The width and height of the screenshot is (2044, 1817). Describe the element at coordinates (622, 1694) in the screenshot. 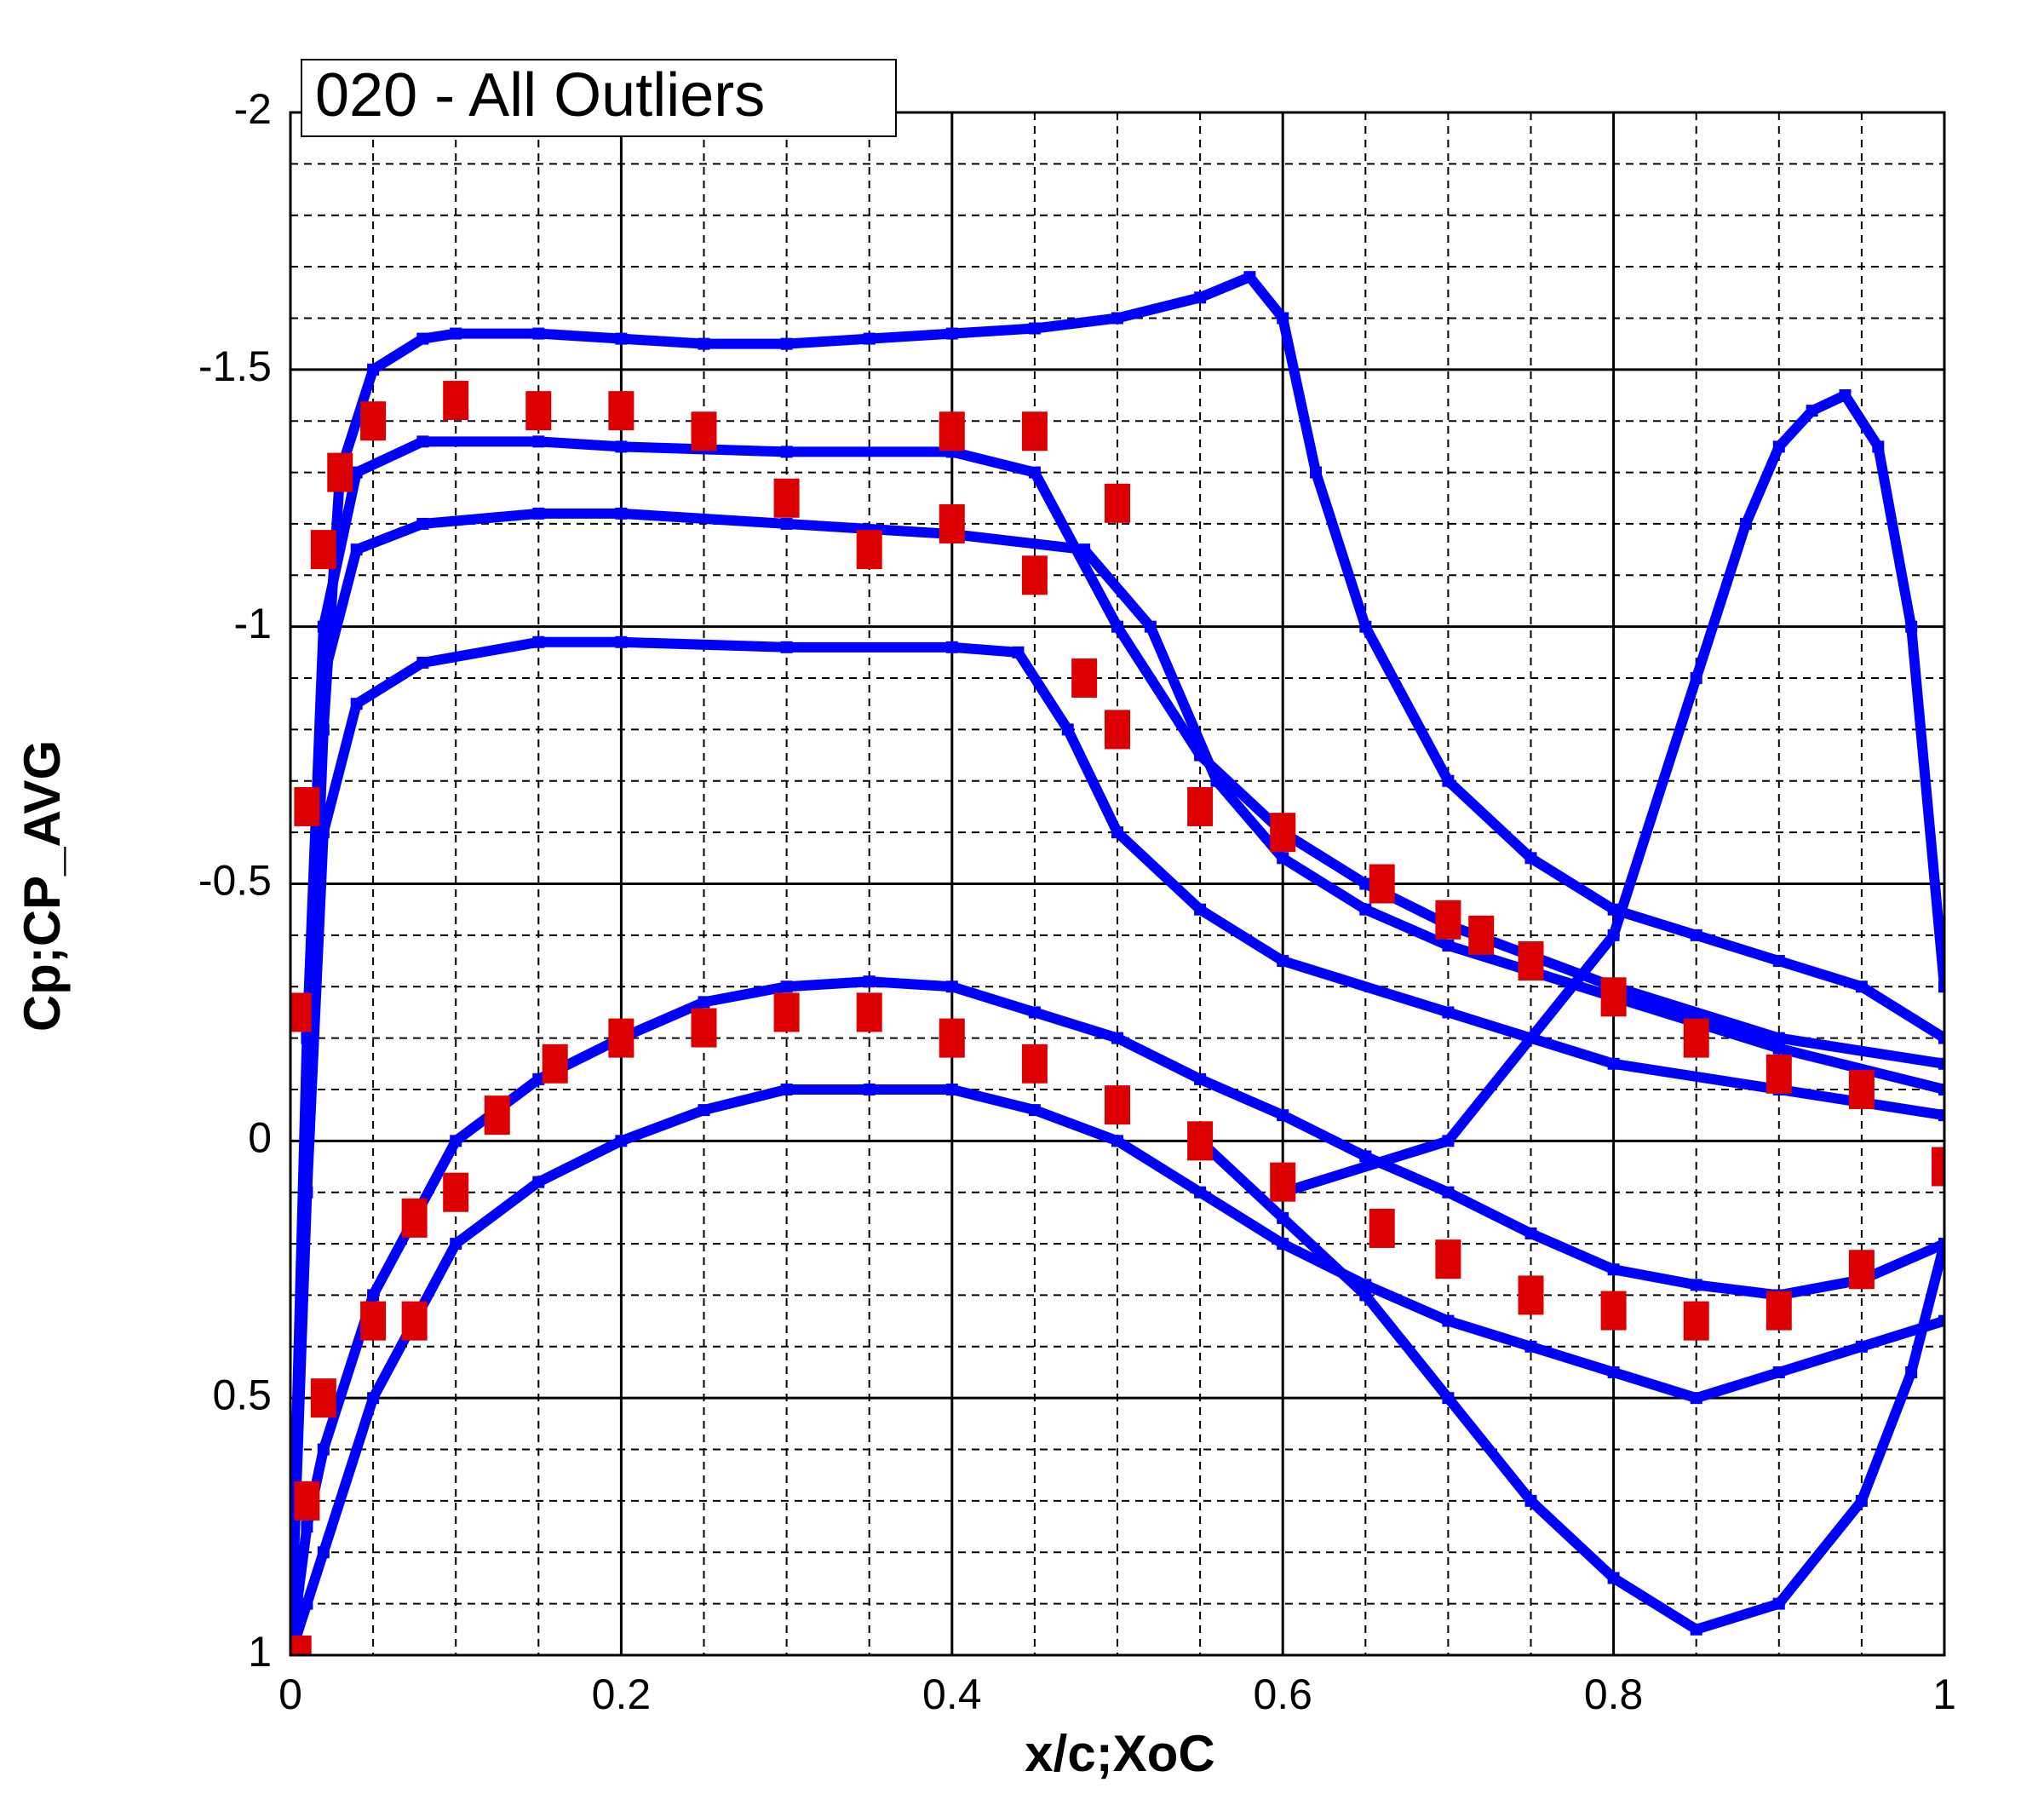

I see `x-tick-label: 0.2` at that location.